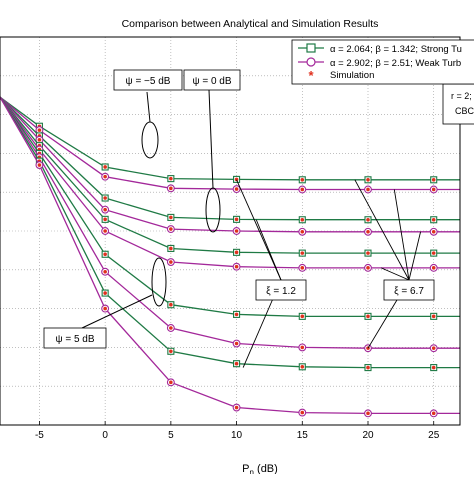 This screenshot has height=479, width=474. Describe the element at coordinates (352, 75) in the screenshot. I see `legend-label-sim: Simulation` at that location.